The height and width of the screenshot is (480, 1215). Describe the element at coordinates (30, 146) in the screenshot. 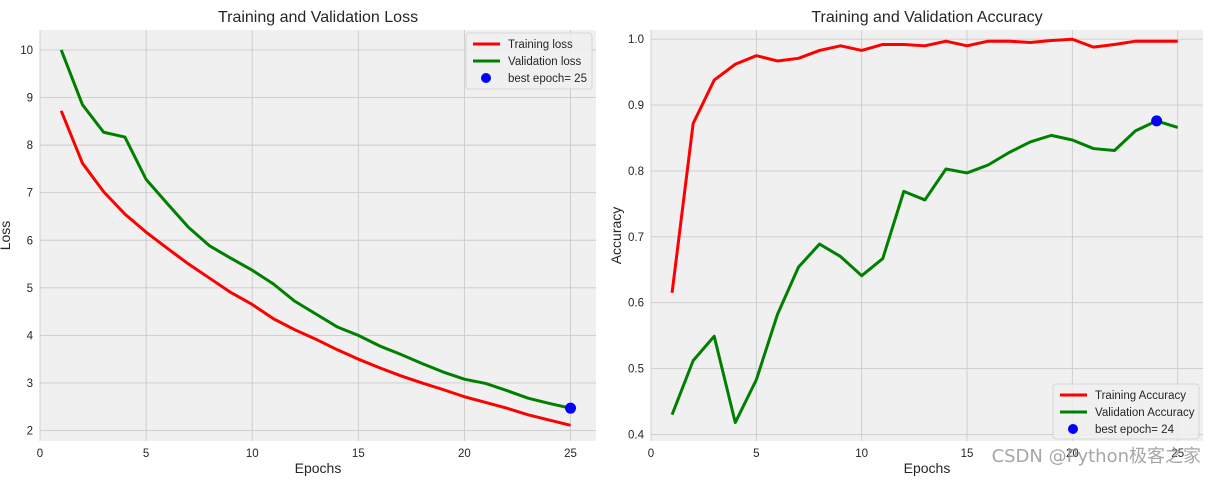

I see `y-tick-label: 8` at that location.